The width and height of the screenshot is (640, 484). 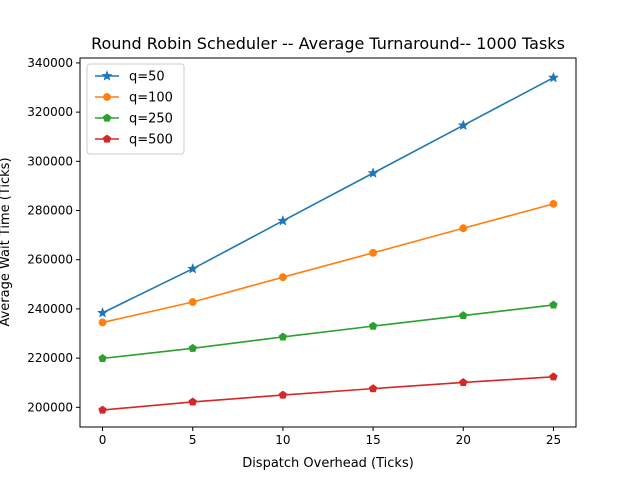 I want to click on legend-item: q=100, so click(x=134, y=98).